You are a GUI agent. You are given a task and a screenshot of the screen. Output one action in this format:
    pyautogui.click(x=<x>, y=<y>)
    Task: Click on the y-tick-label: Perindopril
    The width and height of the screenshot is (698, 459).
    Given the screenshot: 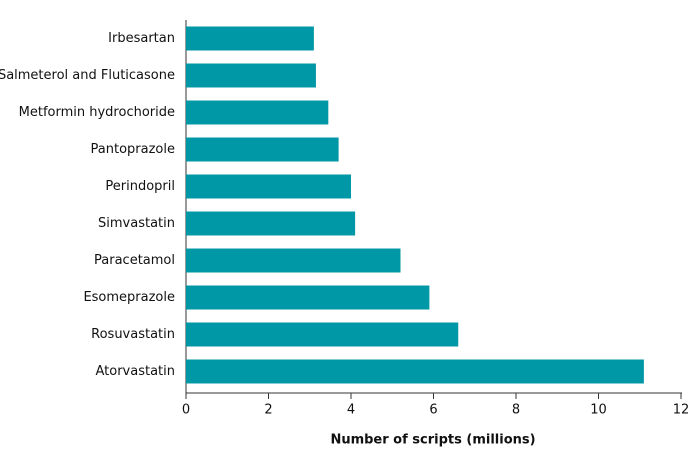 What is the action you would take?
    pyautogui.click(x=140, y=186)
    